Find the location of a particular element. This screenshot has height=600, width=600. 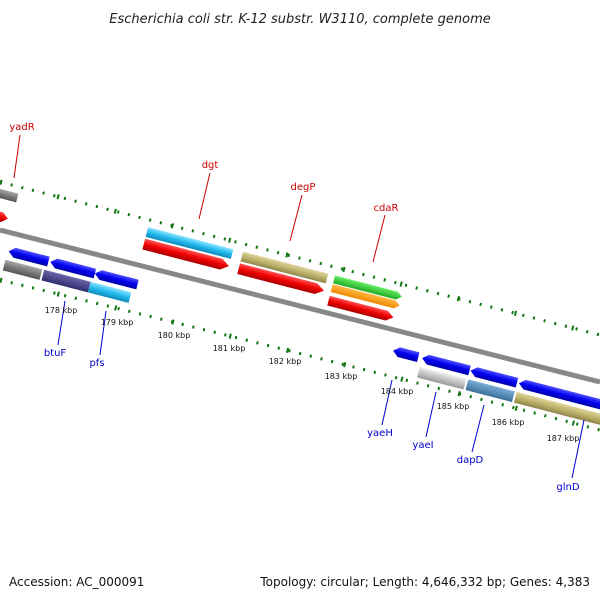

gene-label-yaeH: yaeH is located at coordinates (380, 433).